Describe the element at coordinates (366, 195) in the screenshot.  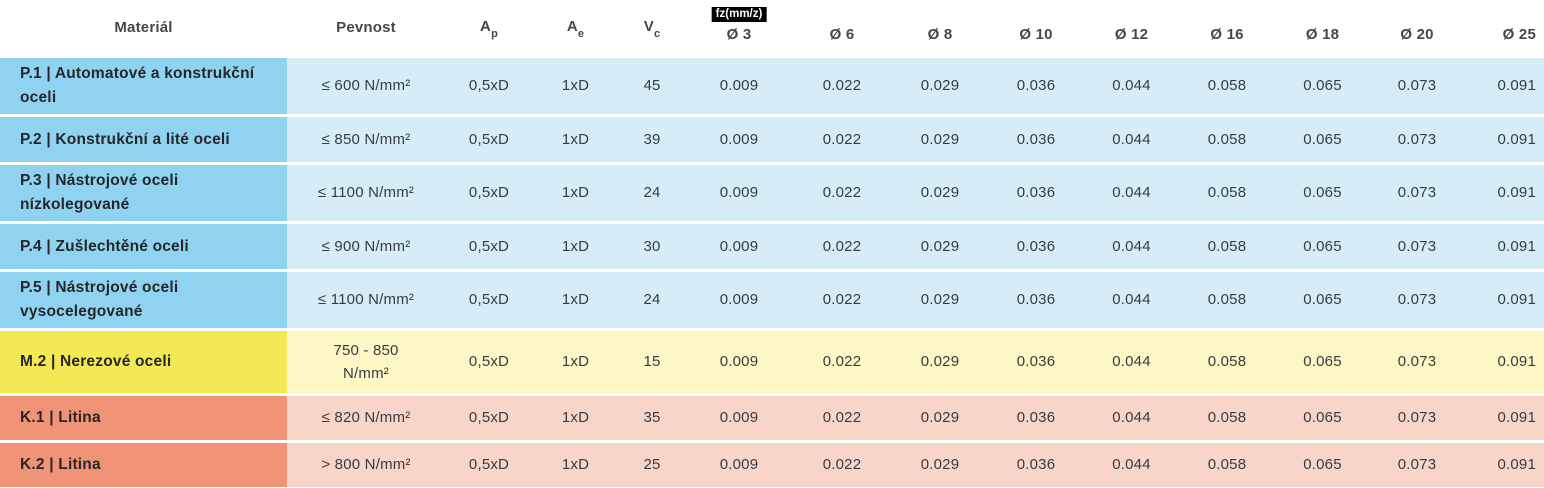
I see `pevnost-cell: ≤ 1100 N/mm²` at that location.